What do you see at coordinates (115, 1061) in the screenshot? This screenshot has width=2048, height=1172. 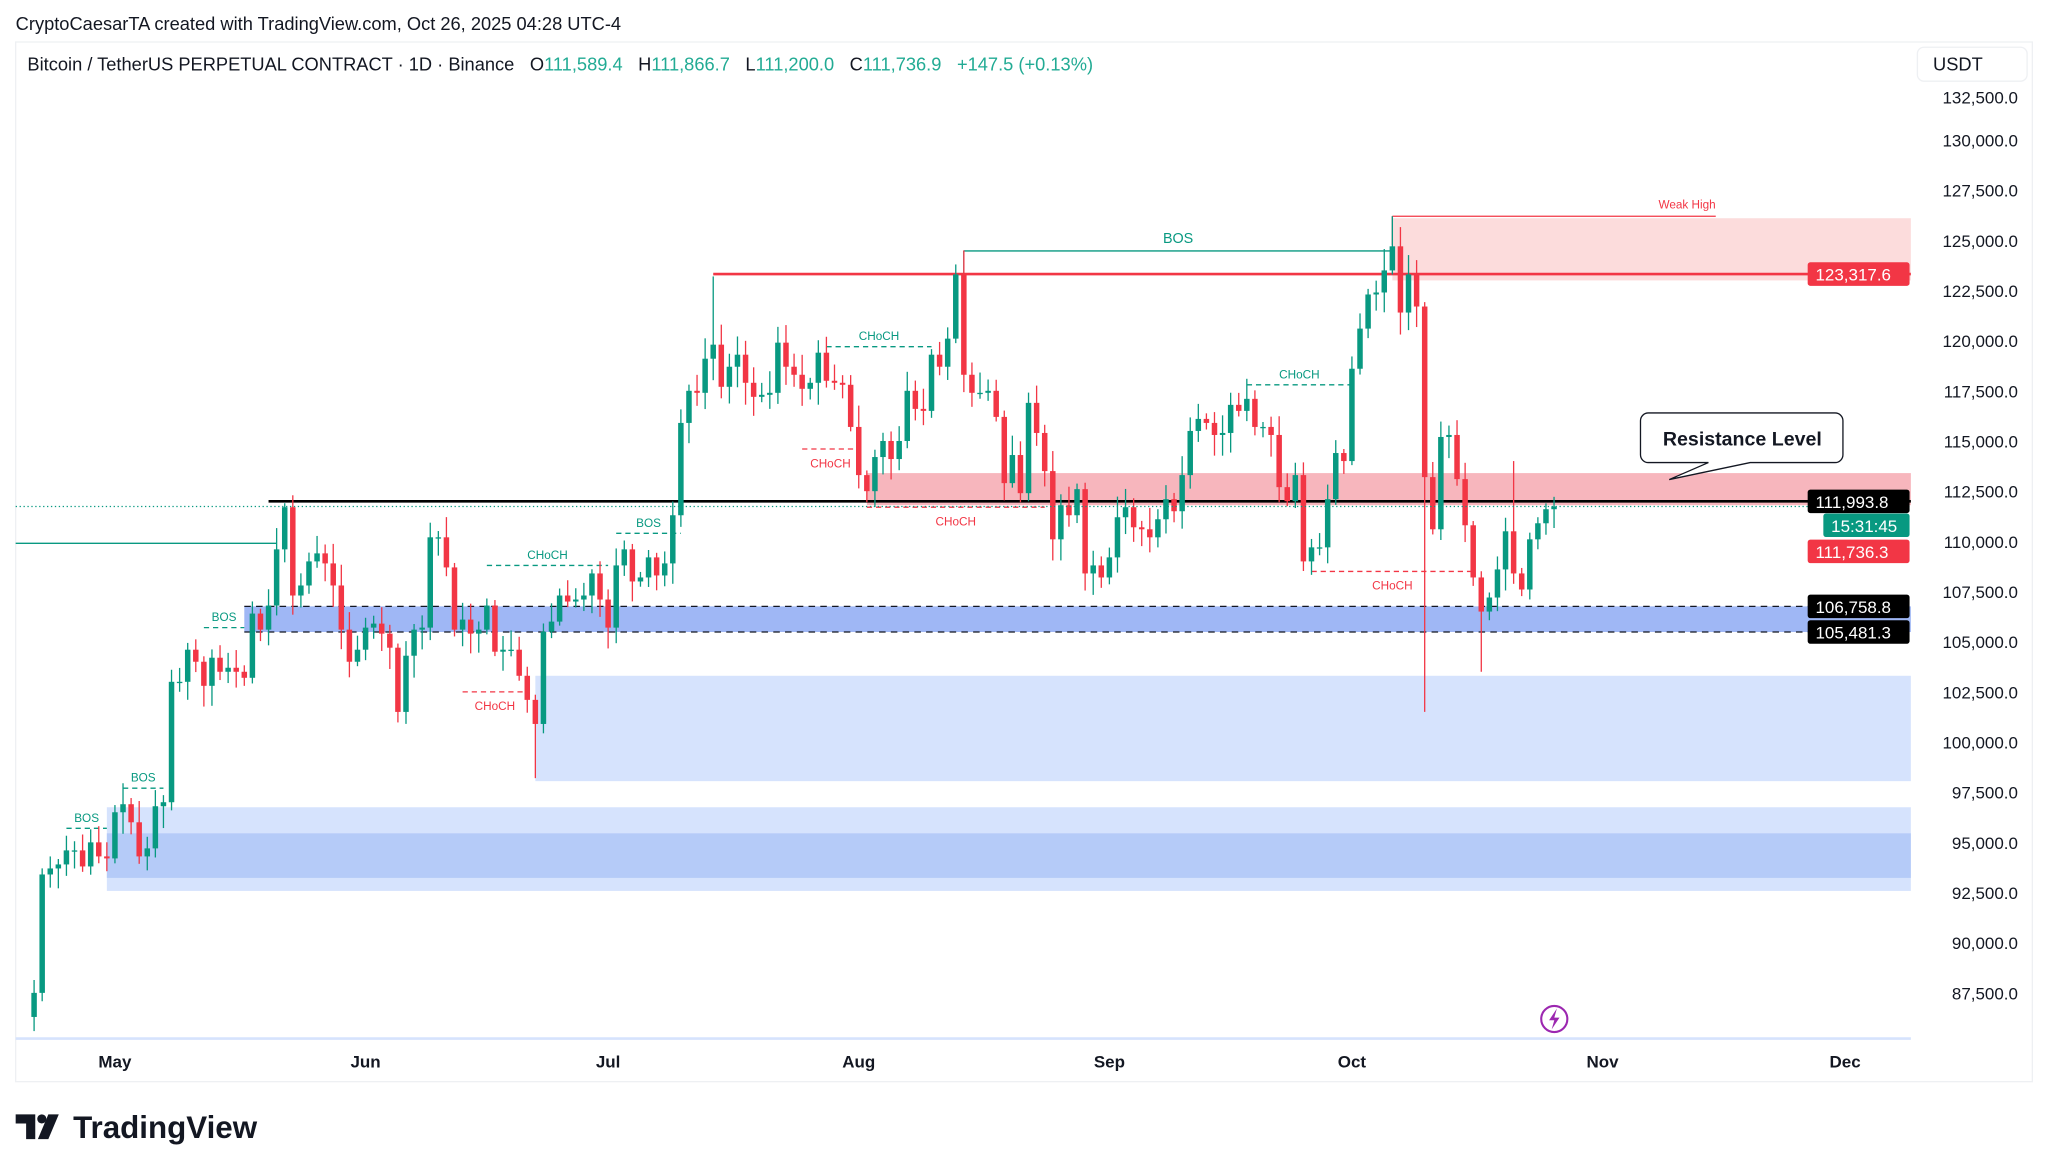 I see `time-tick-label: May` at bounding box center [115, 1061].